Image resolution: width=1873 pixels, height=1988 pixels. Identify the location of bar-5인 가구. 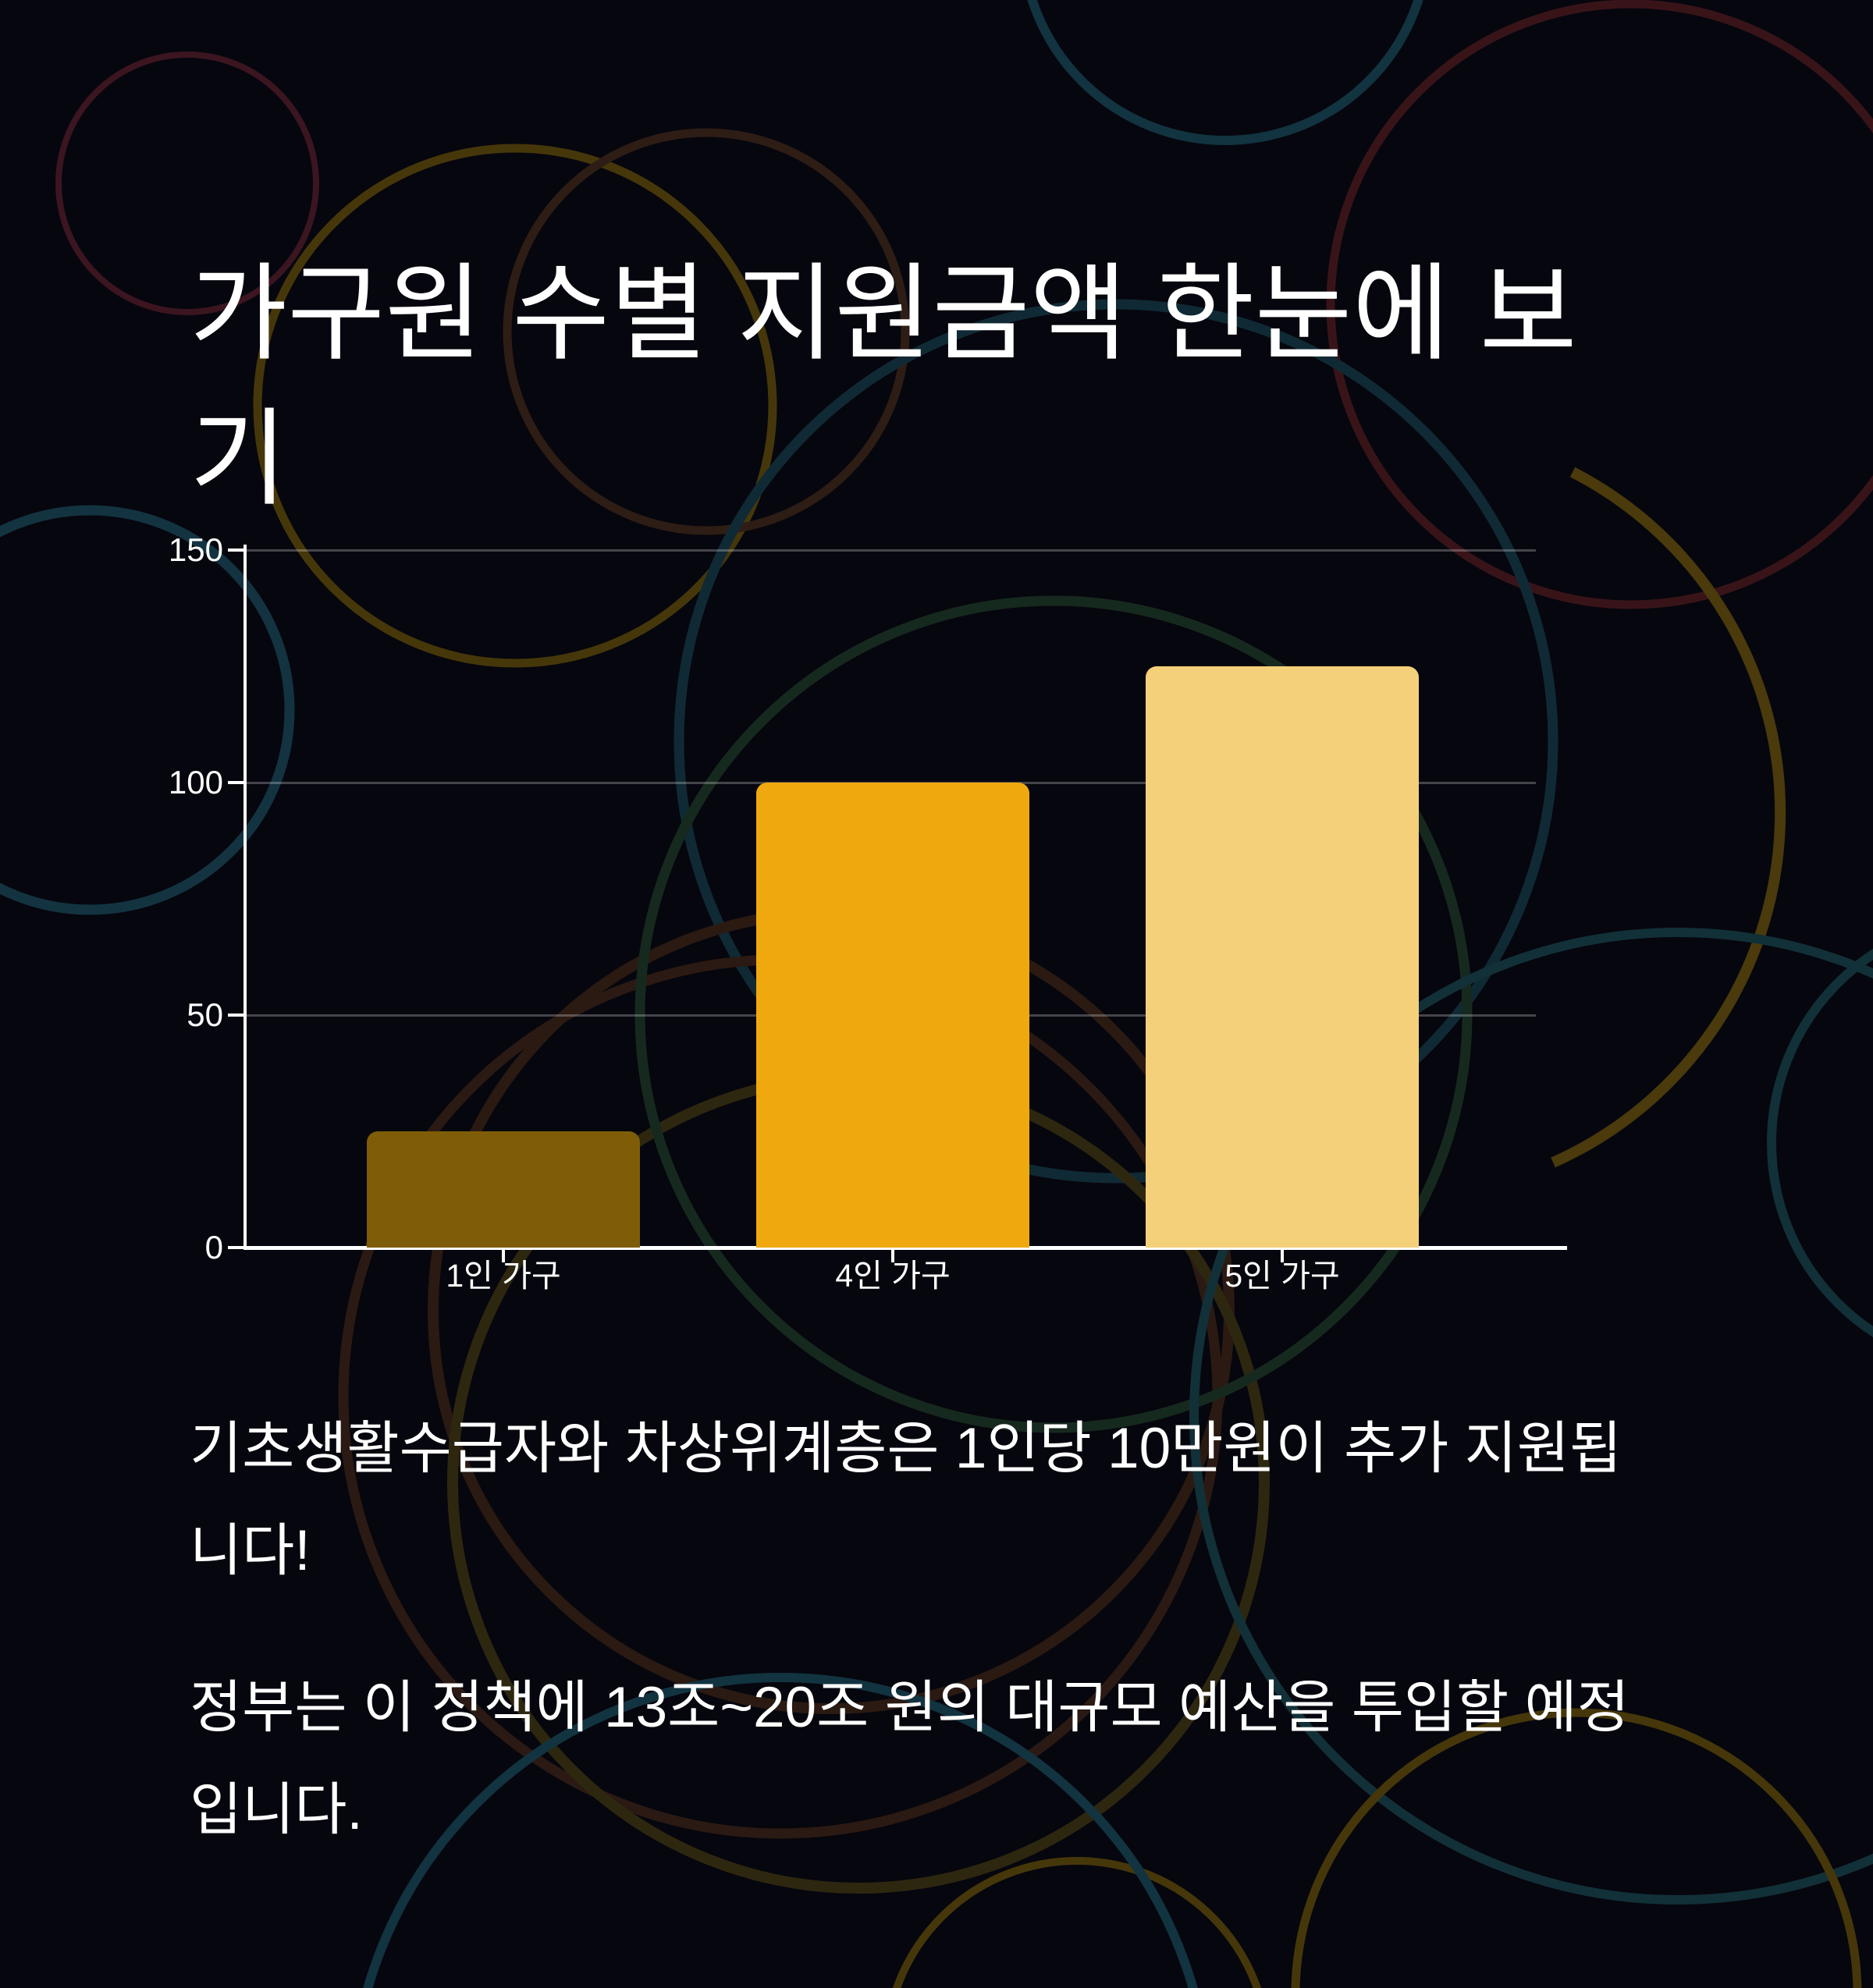
(1282, 957).